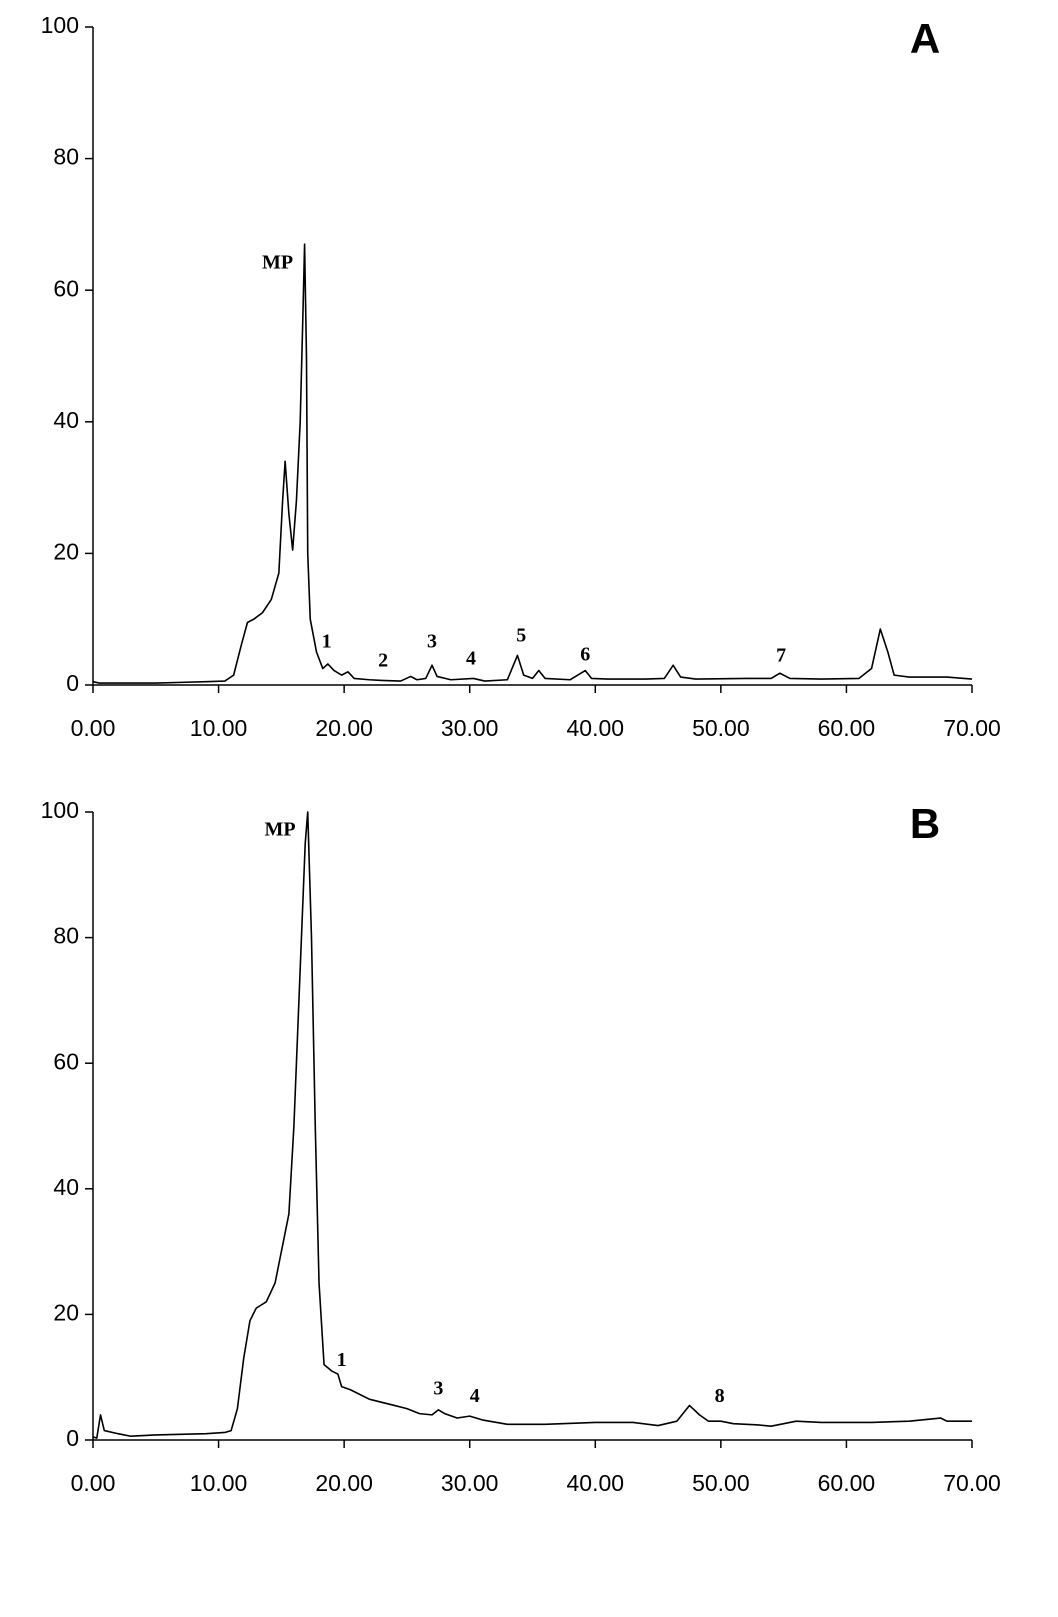 The width and height of the screenshot is (1058, 1617). Describe the element at coordinates (925, 38) in the screenshot. I see `panel-label: A` at that location.